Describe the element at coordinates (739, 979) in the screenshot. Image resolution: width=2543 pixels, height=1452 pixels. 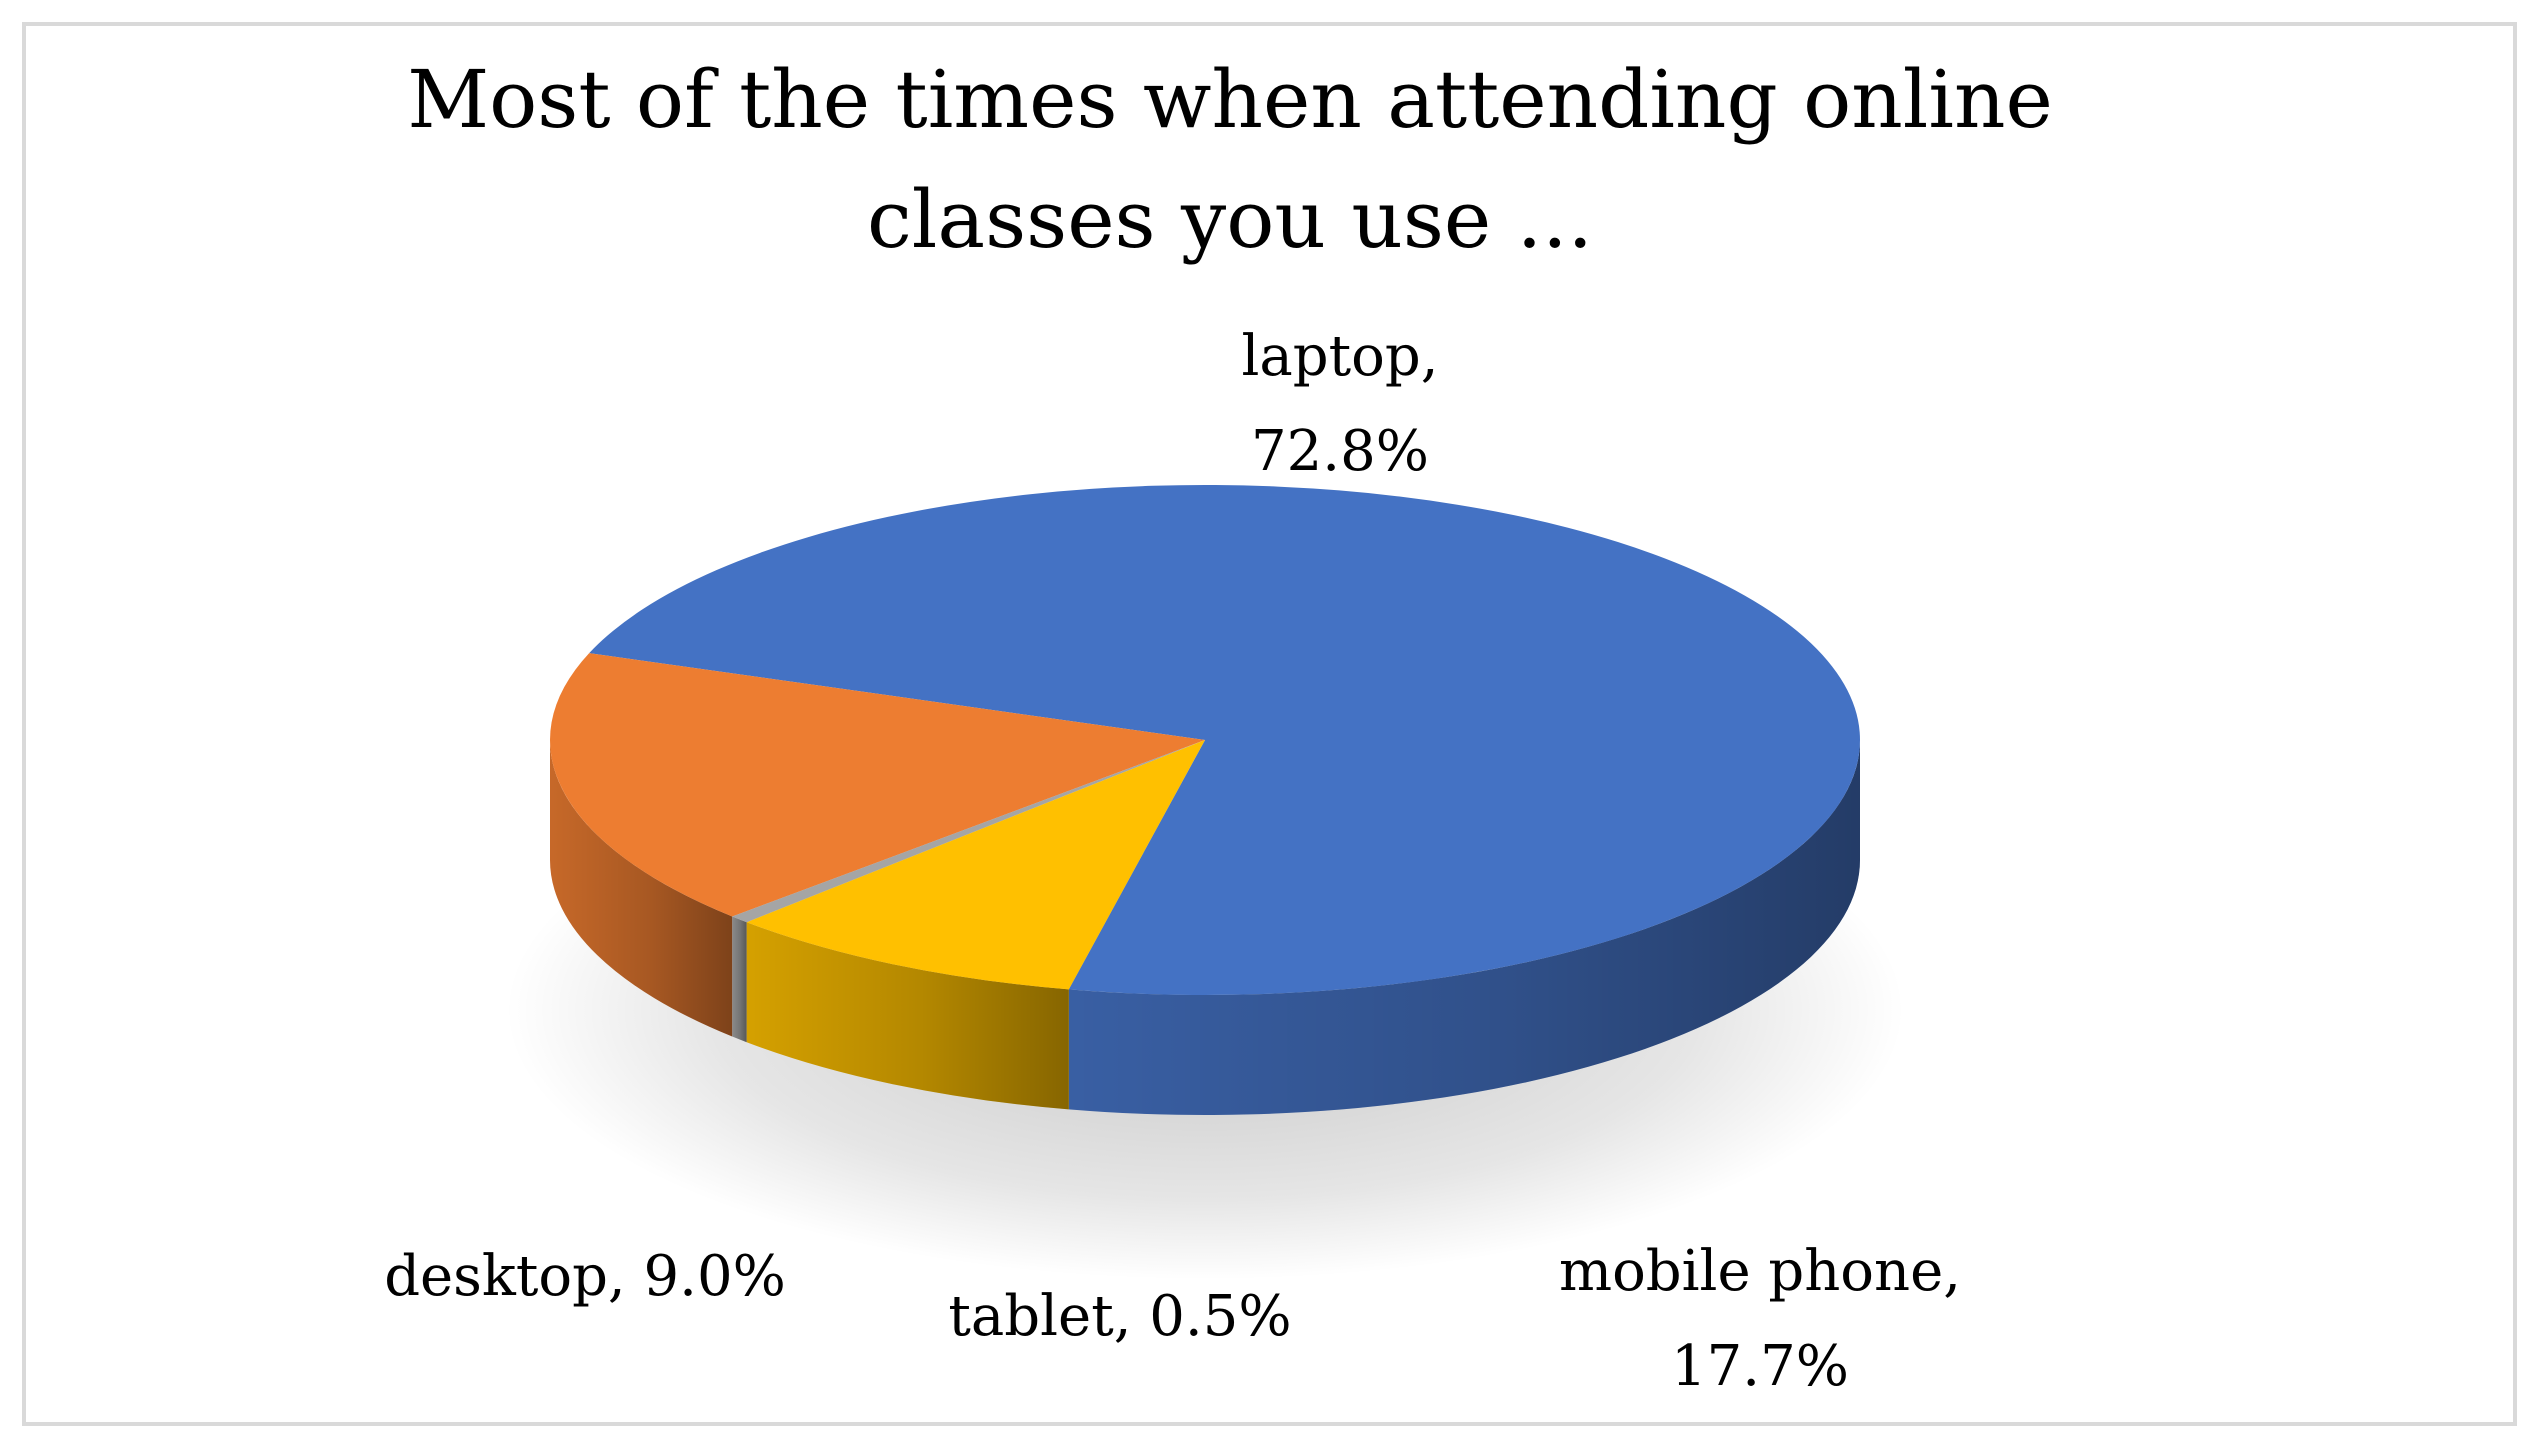
I see `pie-side-shade-tablet` at that location.